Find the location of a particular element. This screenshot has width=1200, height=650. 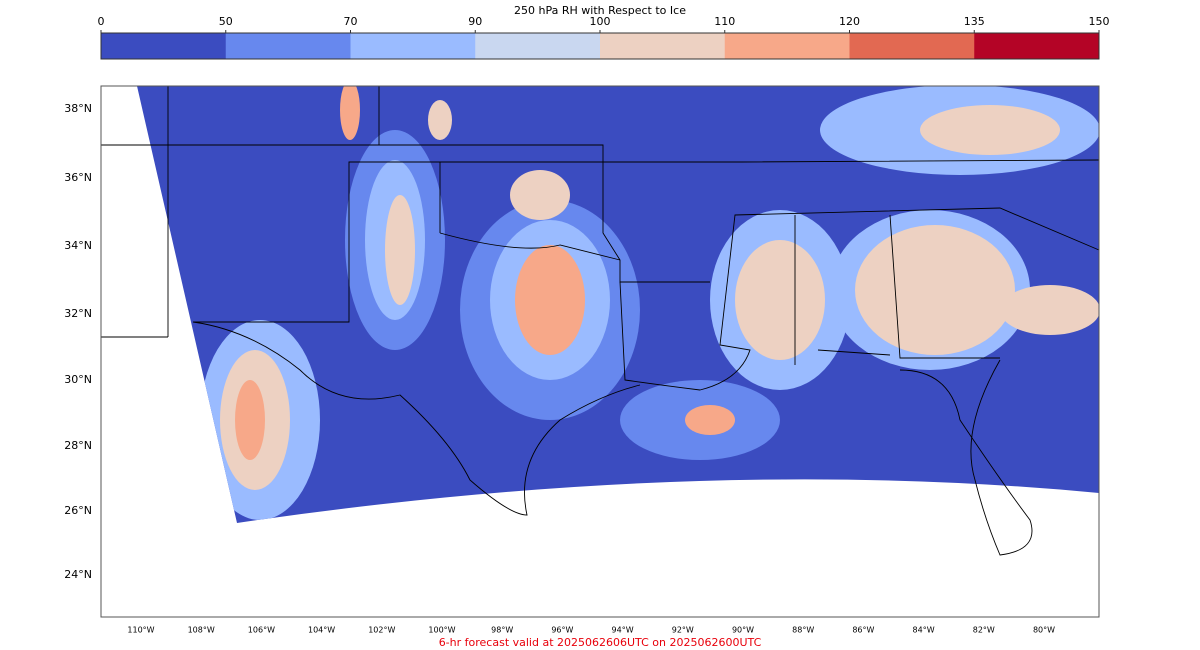

lon-label: 100°W is located at coordinates (441, 630).